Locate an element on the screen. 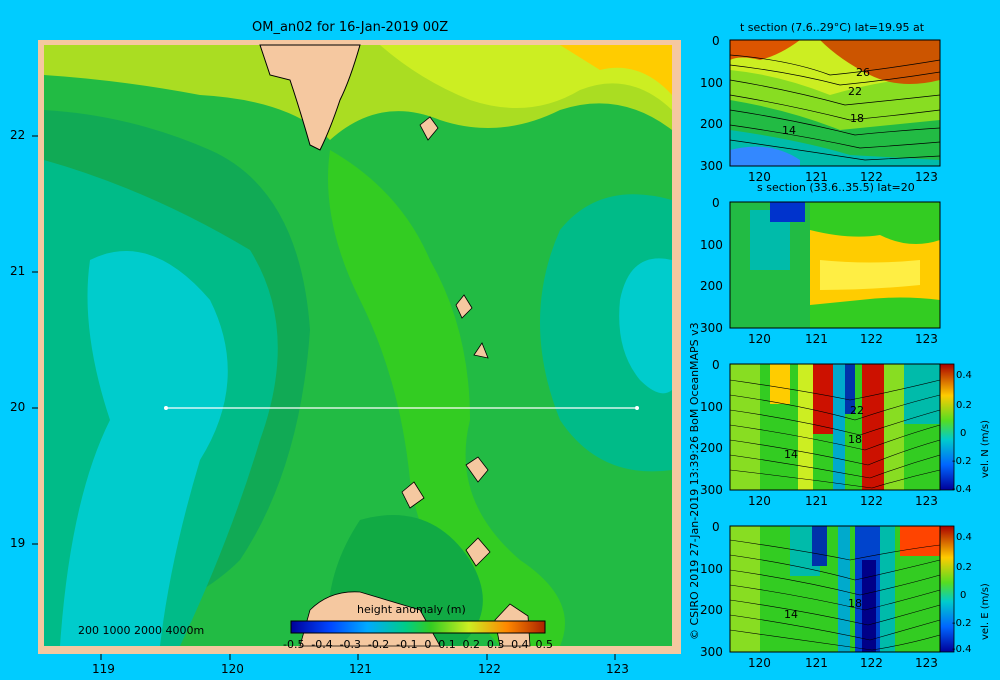 The image size is (1000, 680). colorbar-tick: -0.1 is located at coordinates (407, 644).